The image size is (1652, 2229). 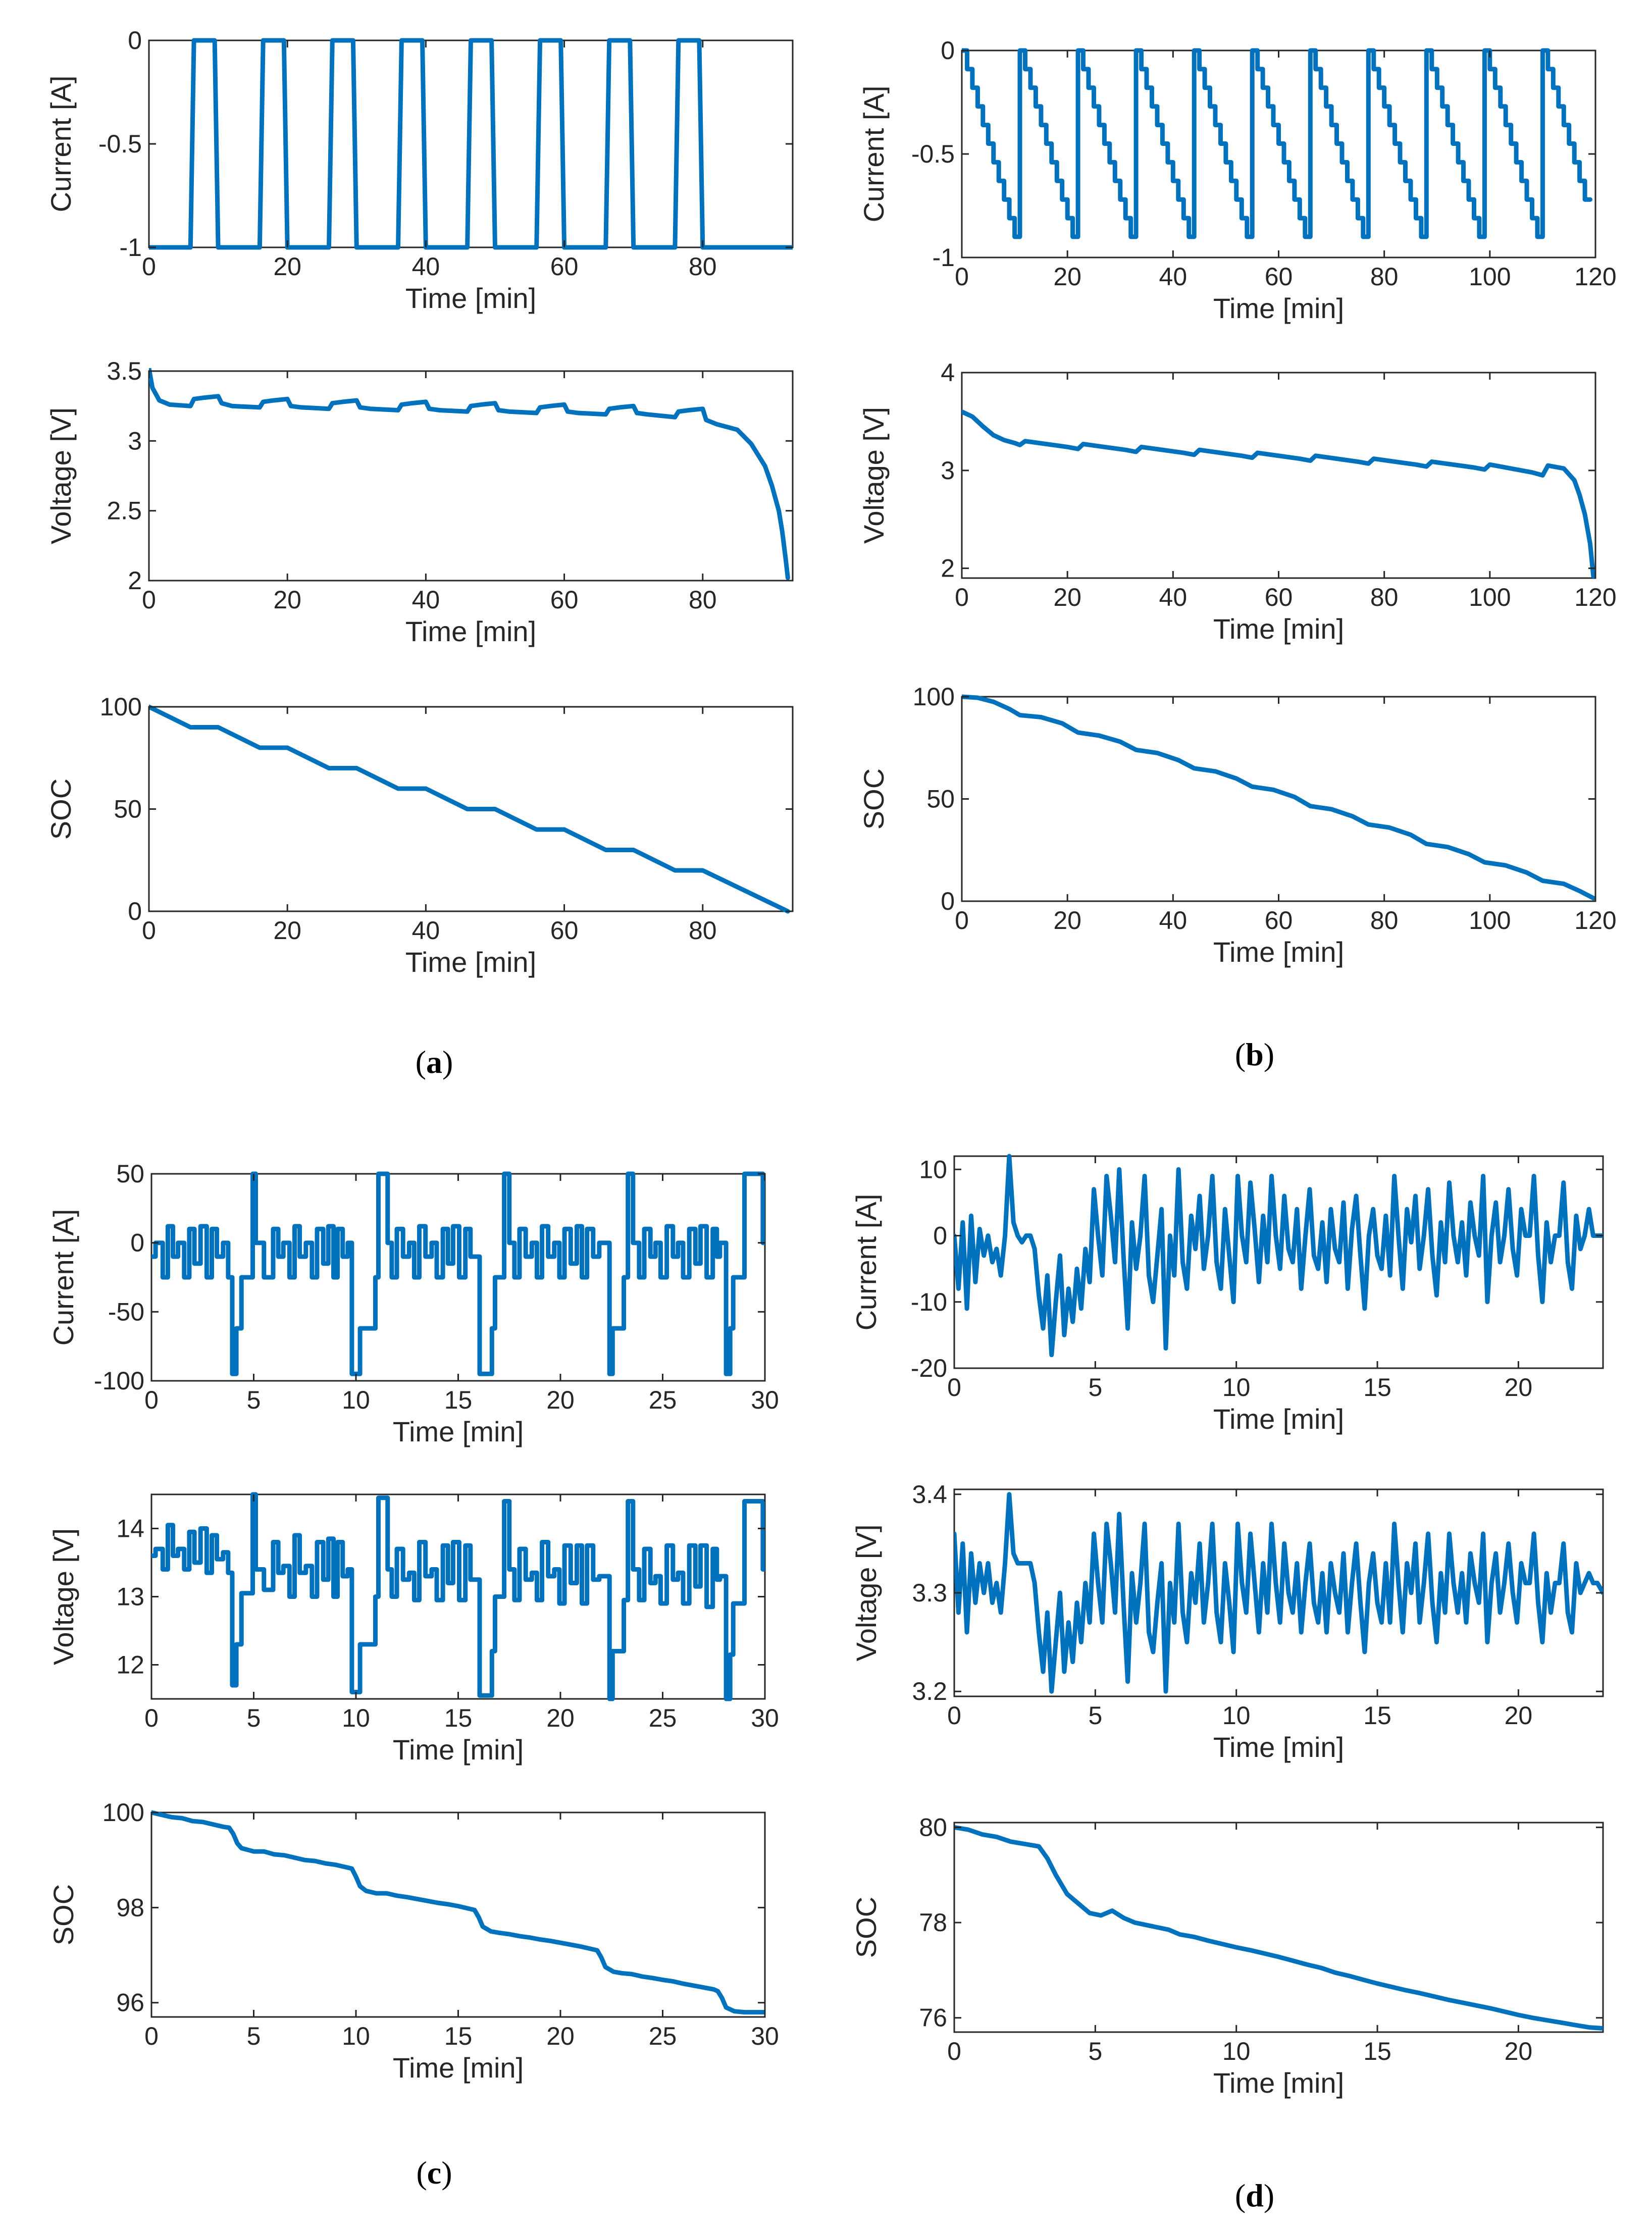 I want to click on y-tick-label: 78, so click(x=933, y=1923).